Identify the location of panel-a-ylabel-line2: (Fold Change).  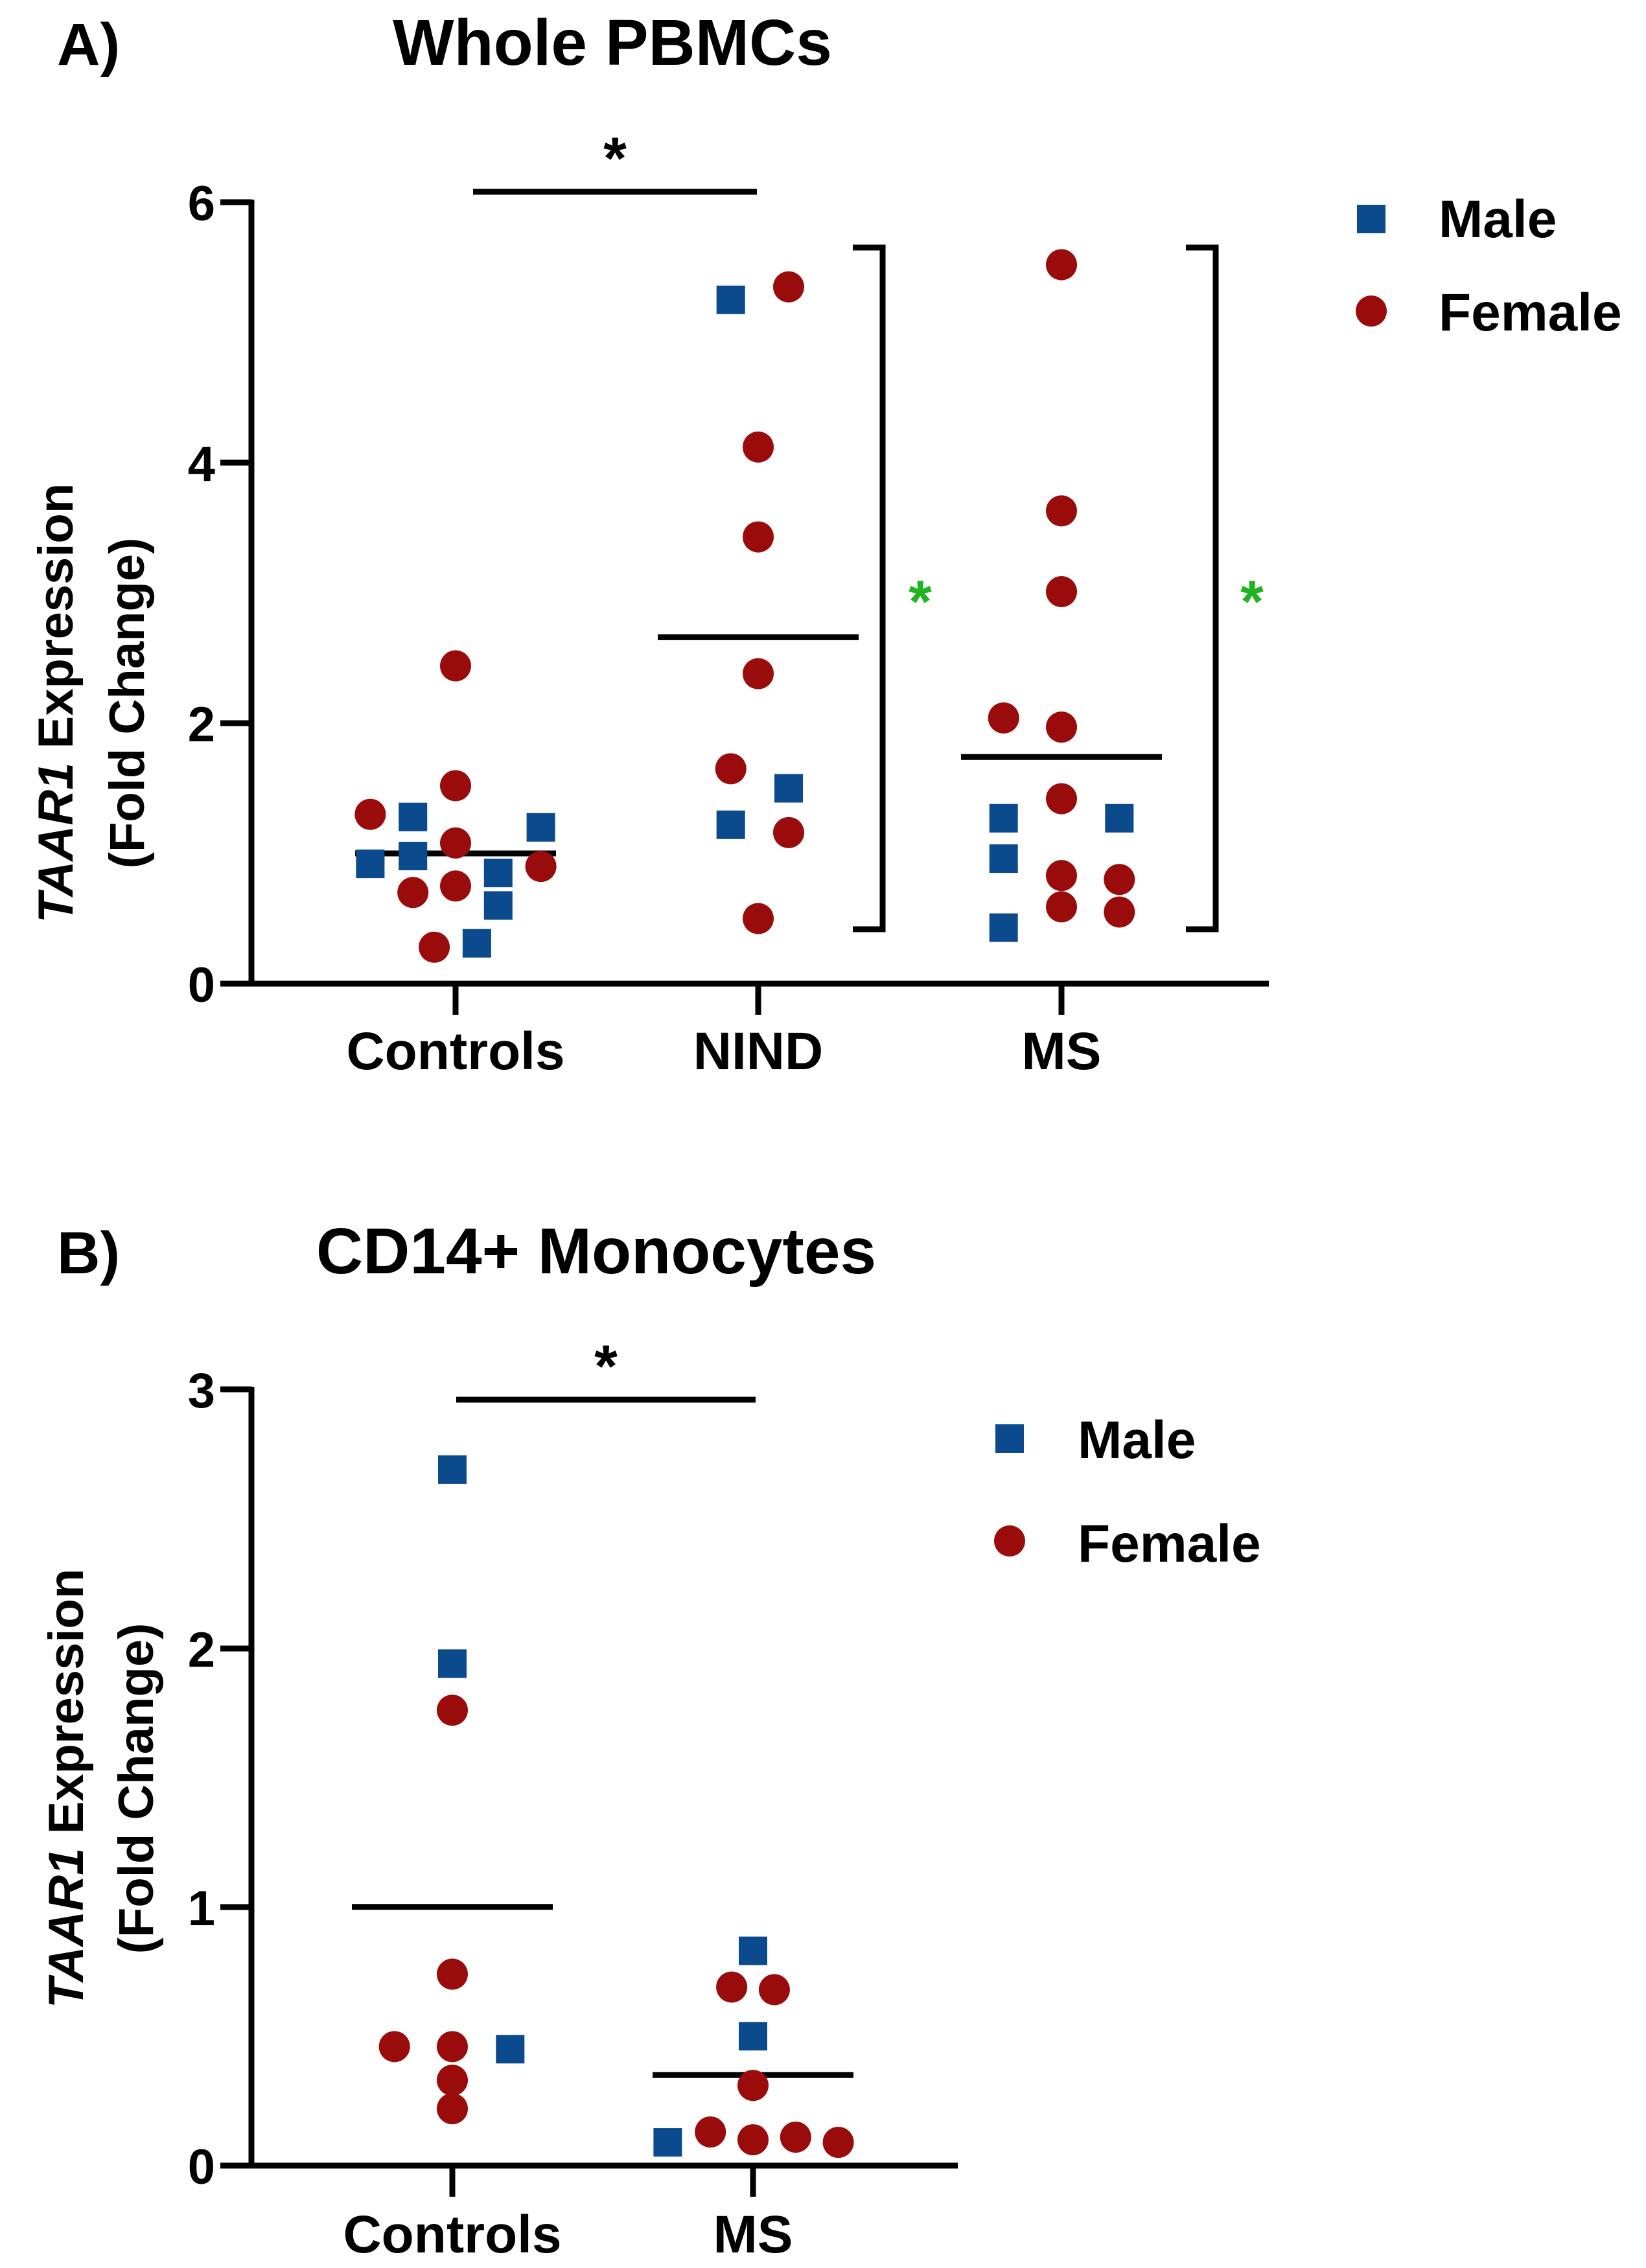
(128, 703).